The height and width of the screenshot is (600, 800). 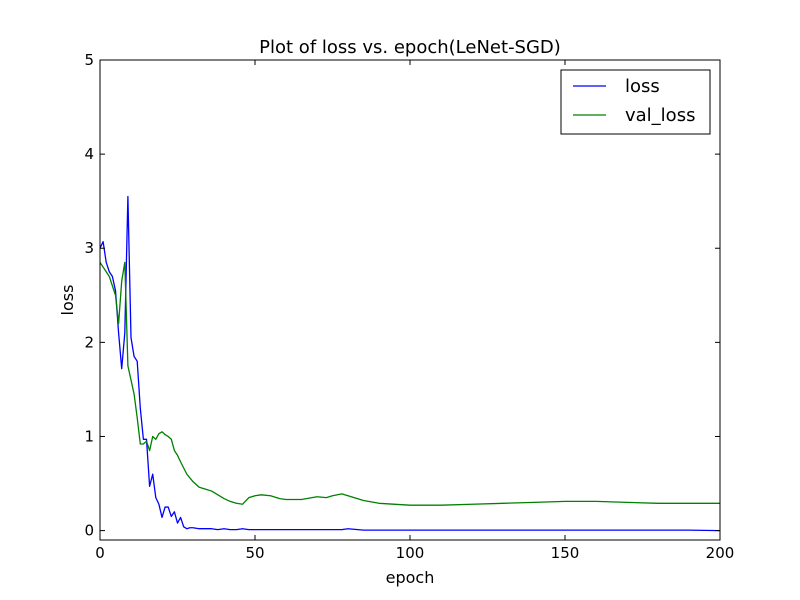 I want to click on legend-box, so click(x=635, y=102).